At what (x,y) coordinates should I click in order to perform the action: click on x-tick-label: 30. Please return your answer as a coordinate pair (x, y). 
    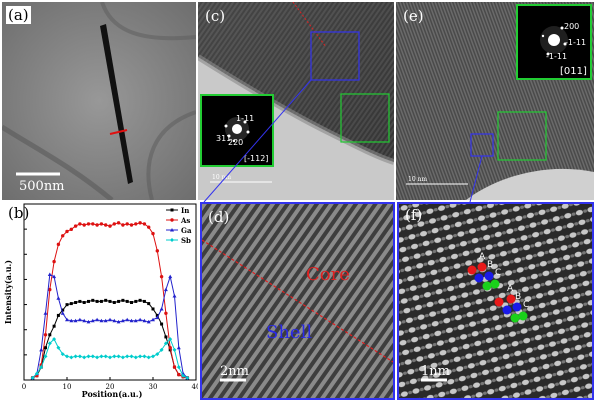
    Looking at the image, I should click on (153, 387).